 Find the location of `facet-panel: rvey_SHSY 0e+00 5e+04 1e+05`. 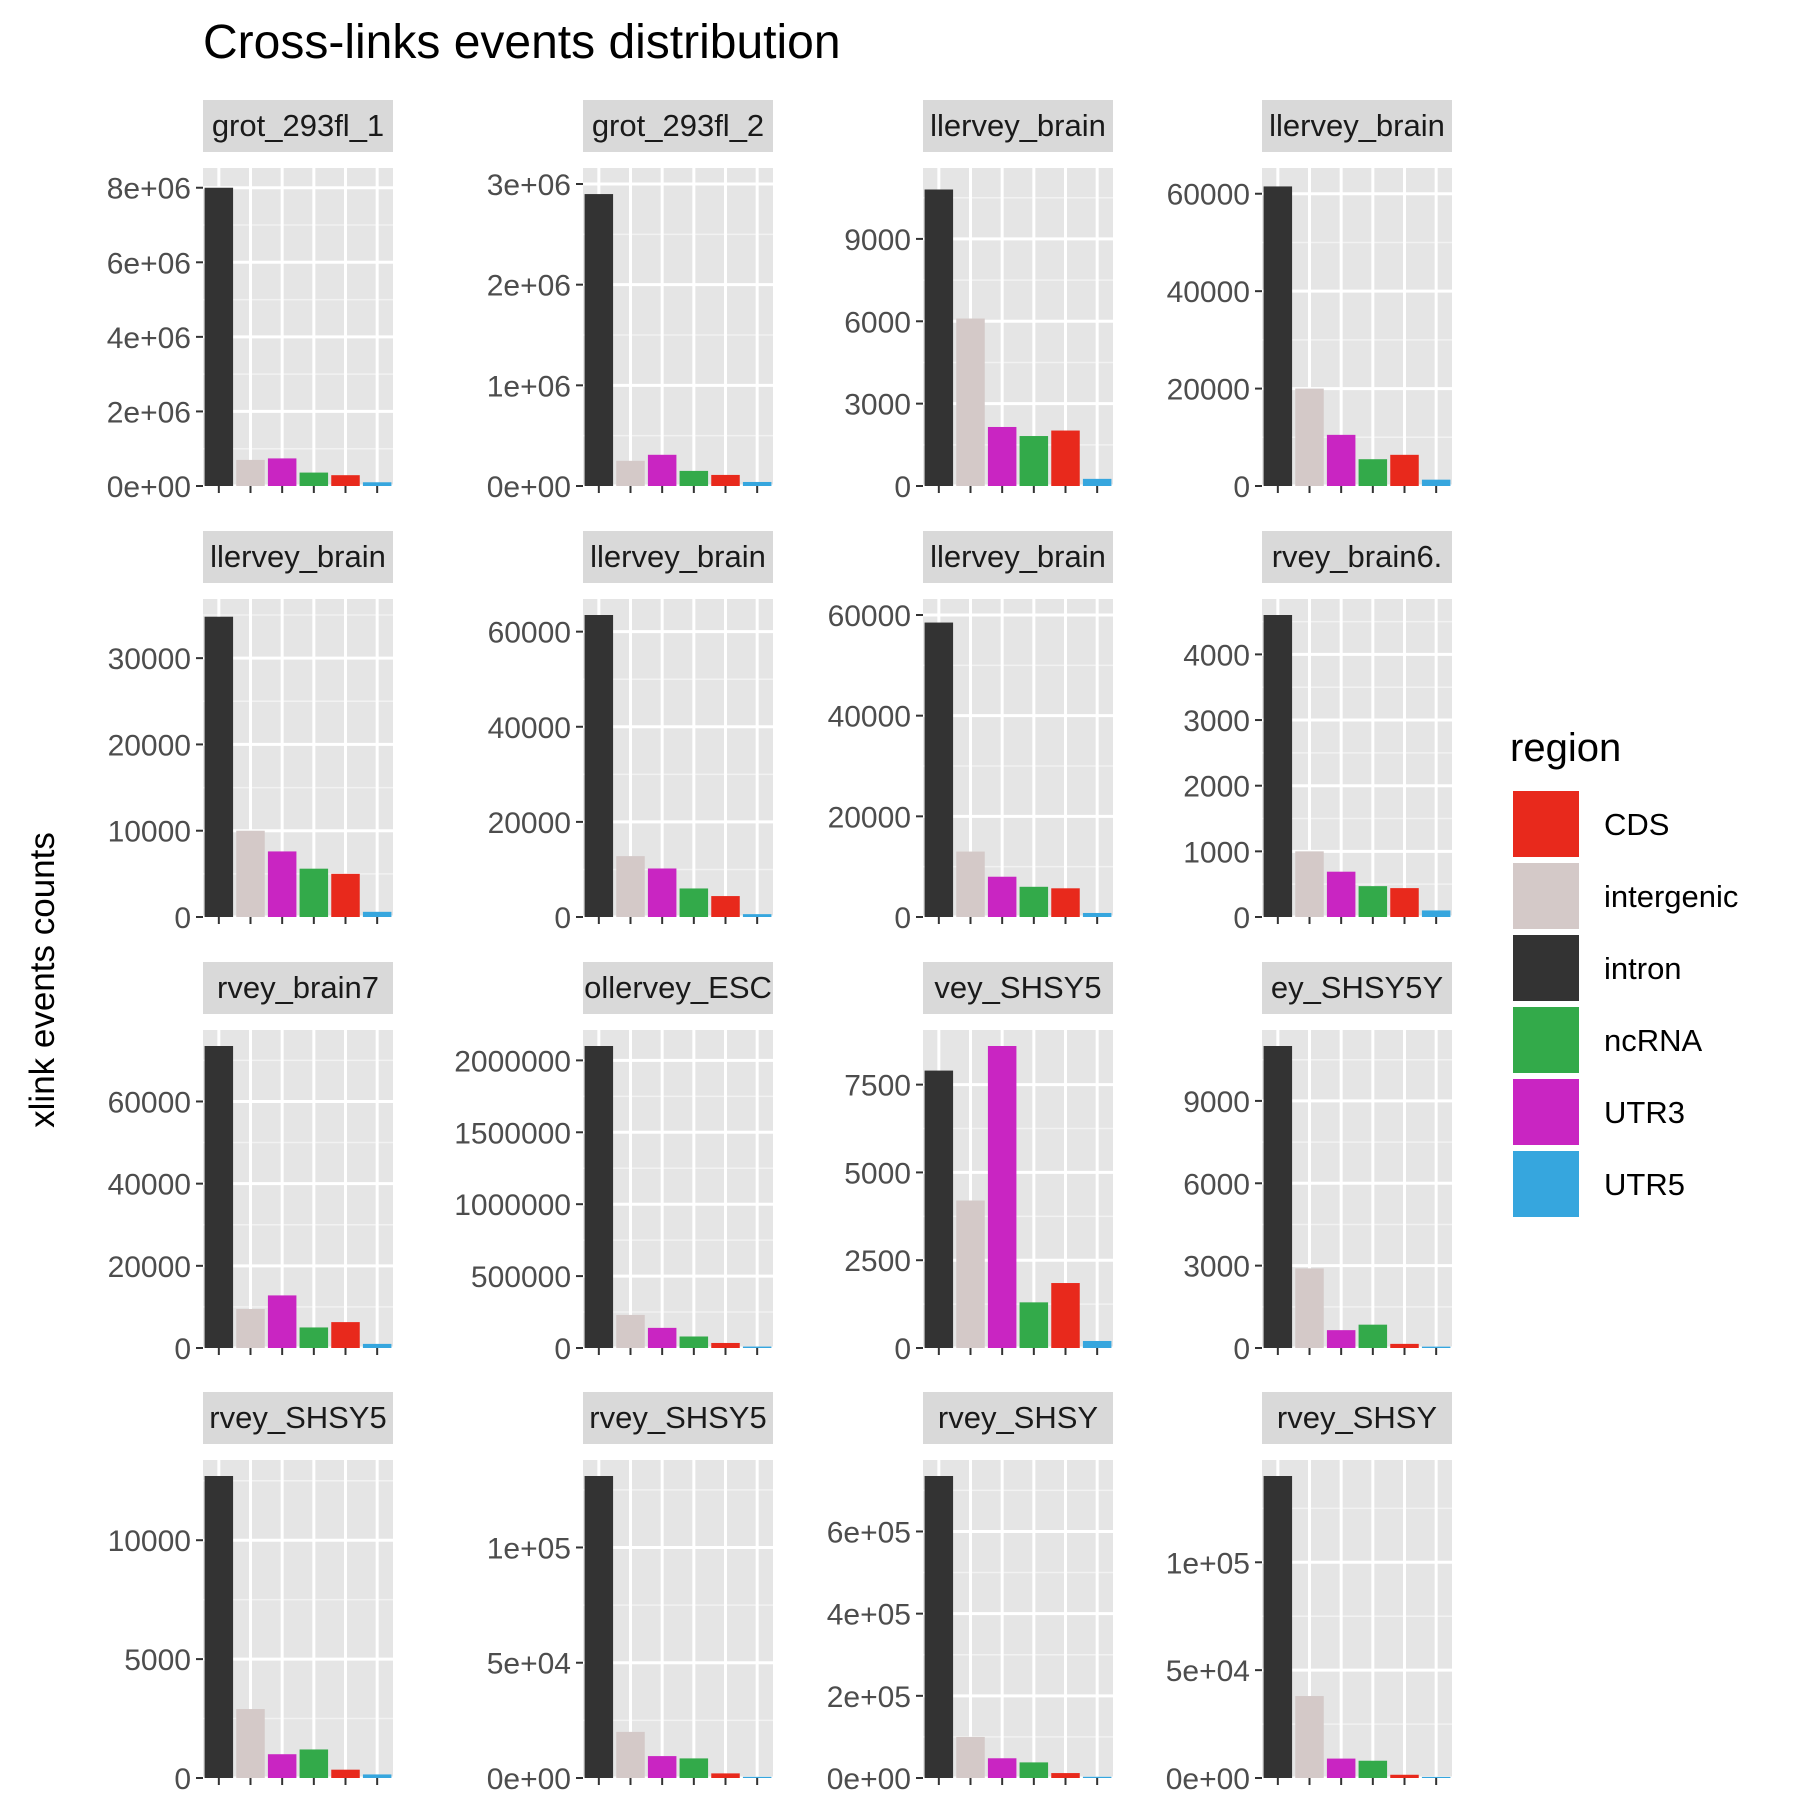

facet-panel: rvey_SHSY 0e+00 5e+04 1e+05 is located at coordinates (1309, 1594).